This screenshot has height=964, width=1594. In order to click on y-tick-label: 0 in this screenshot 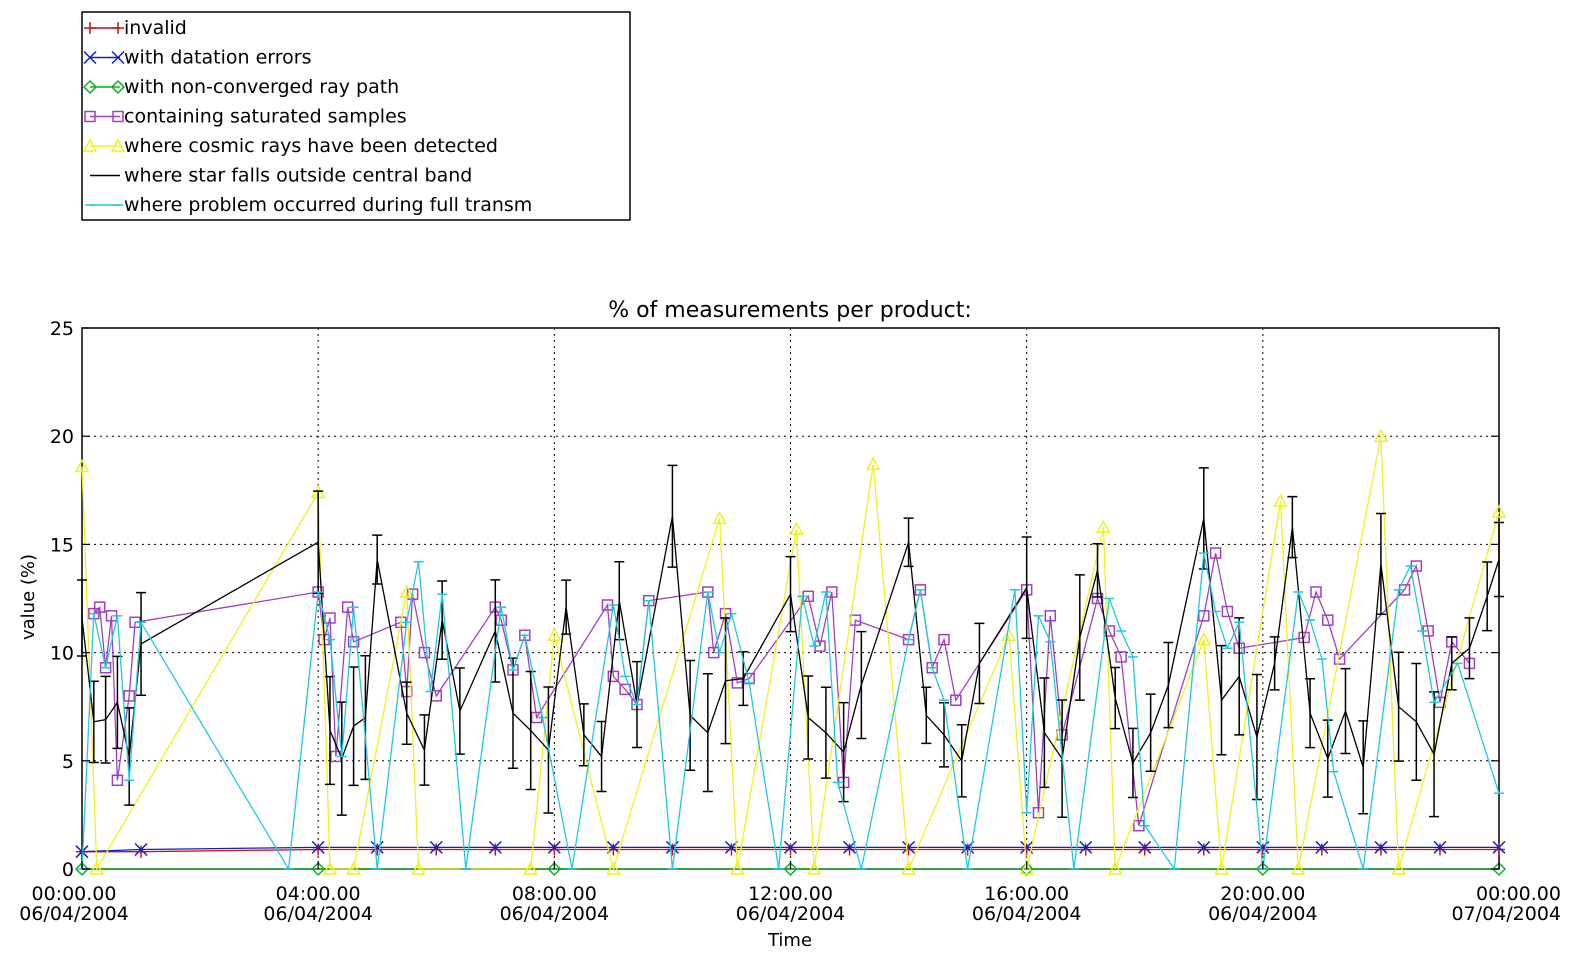, I will do `click(68, 870)`.